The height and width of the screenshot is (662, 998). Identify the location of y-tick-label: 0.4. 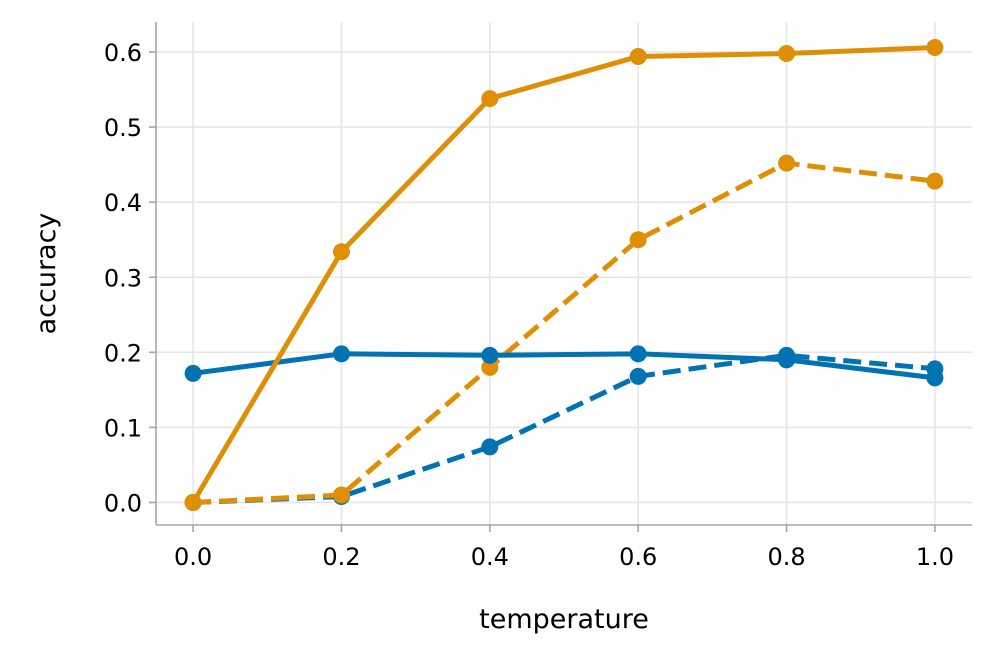
(123, 203).